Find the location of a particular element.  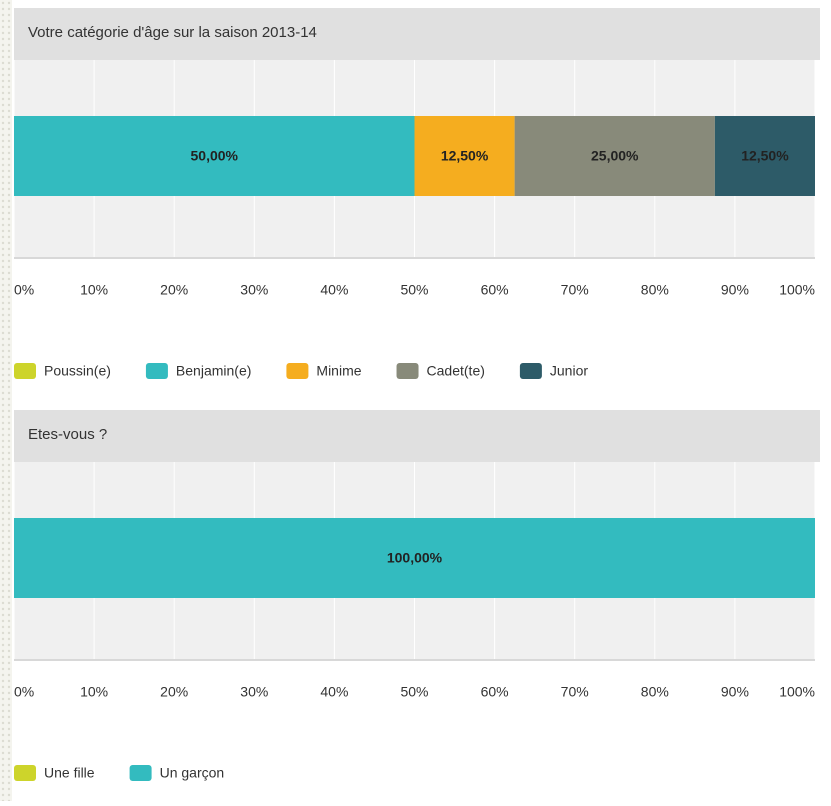

legend-label: Une fille is located at coordinates (69, 773).